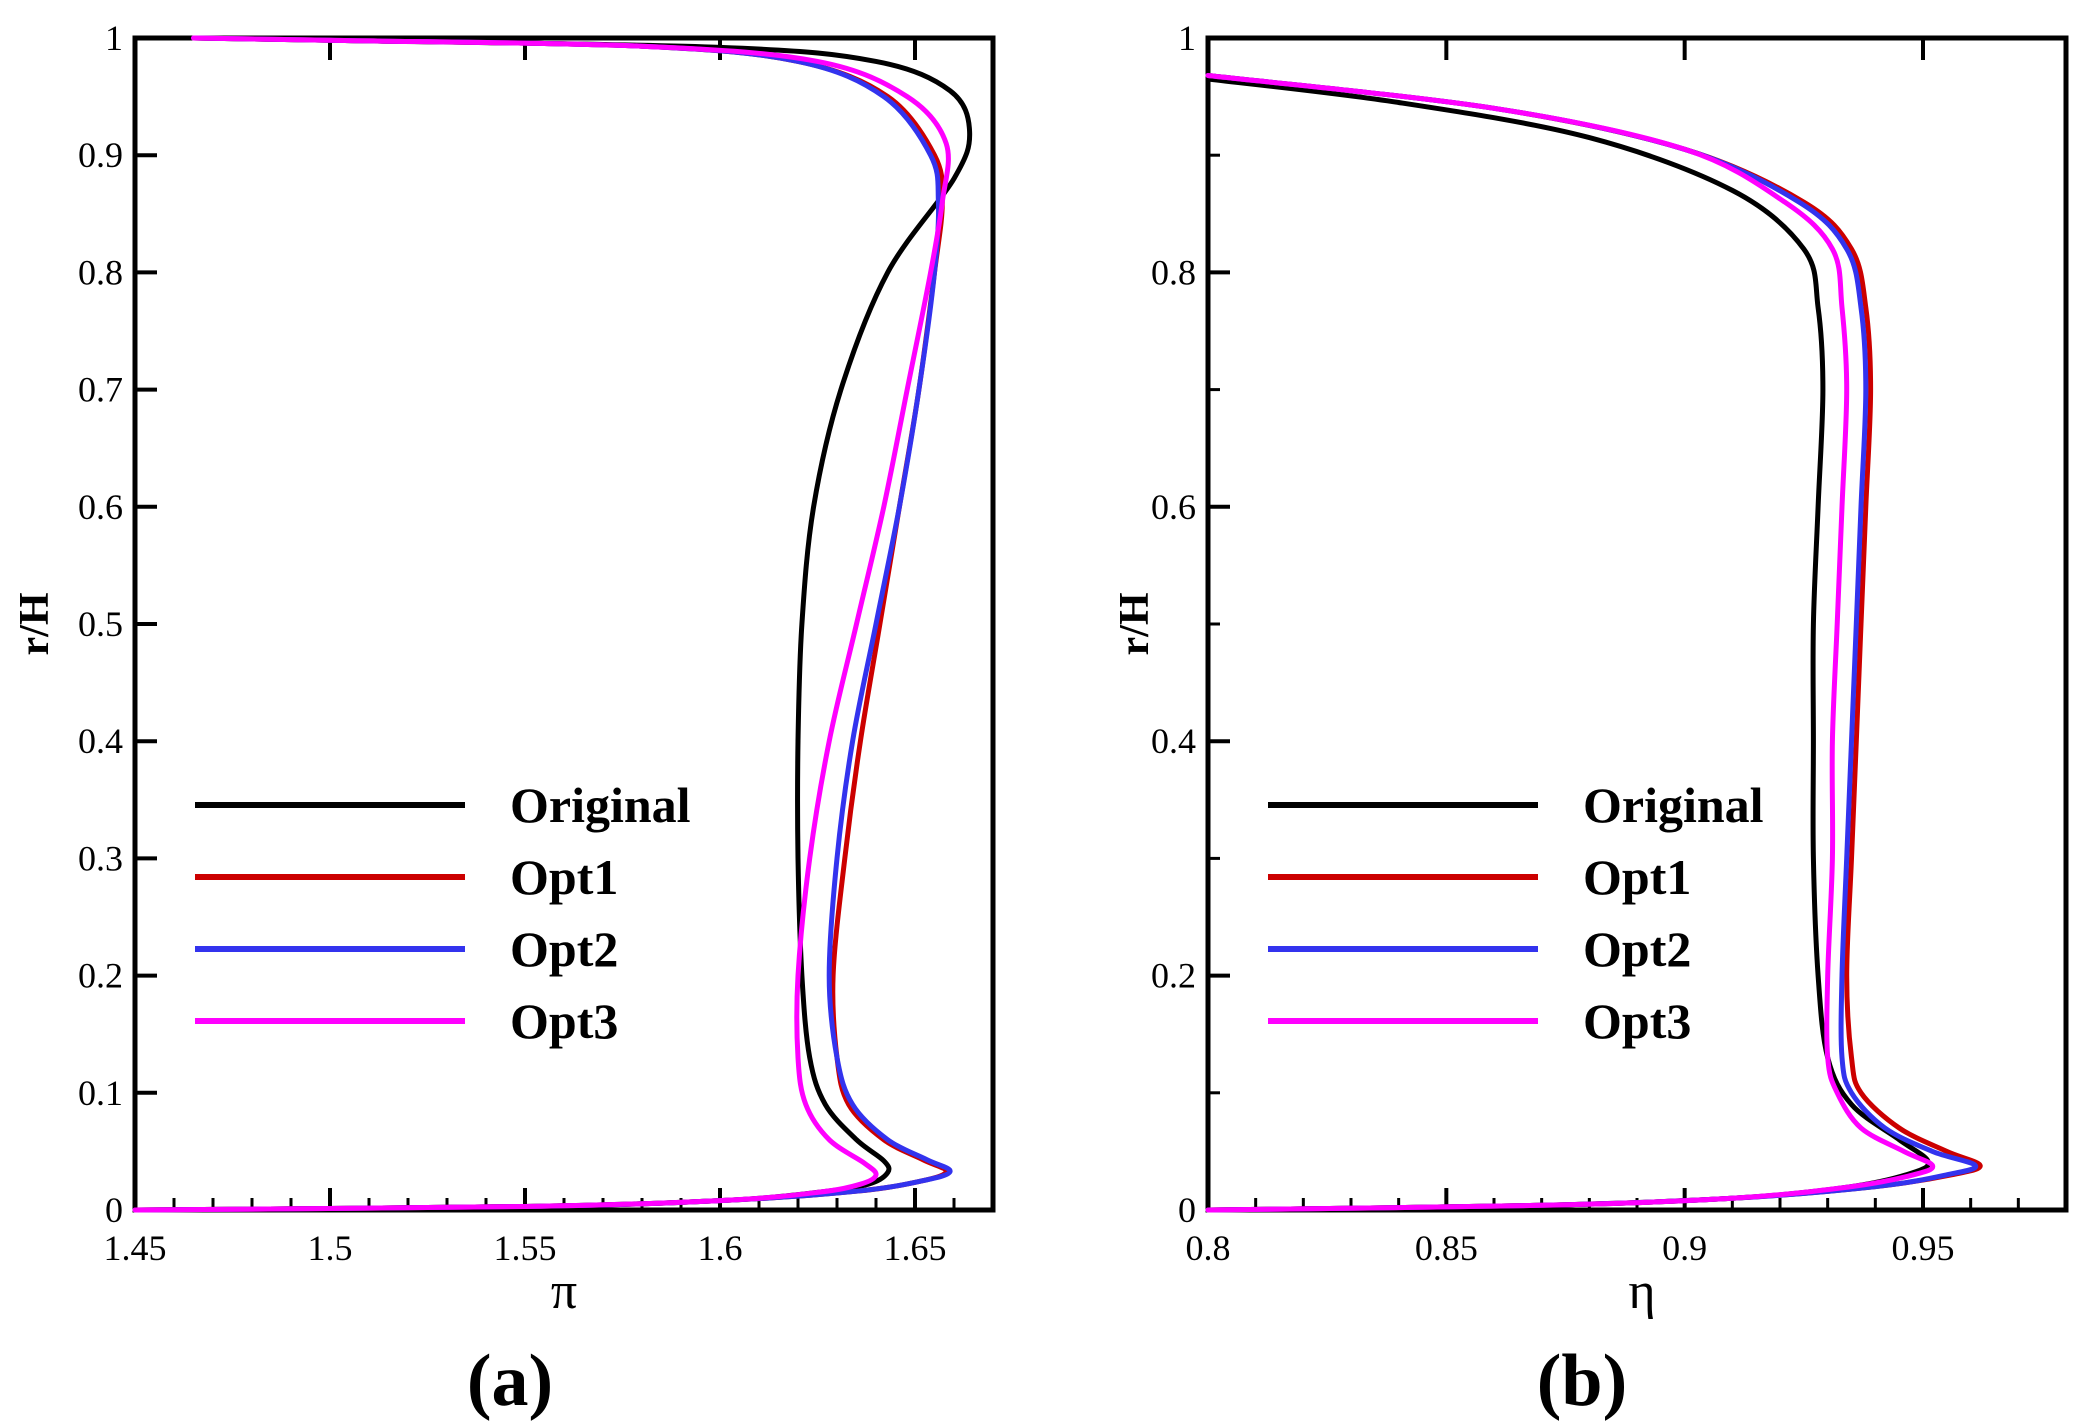  Describe the element at coordinates (915, 1248) in the screenshot. I see `panel-a-x-tick-label-4: 1.65` at that location.